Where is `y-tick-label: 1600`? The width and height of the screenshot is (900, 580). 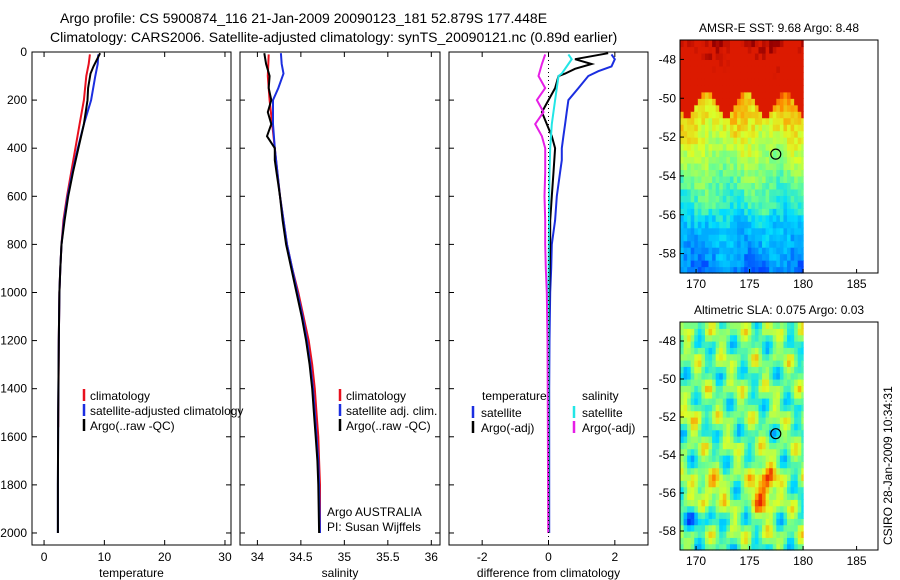
y-tick-label: 1600 is located at coordinates (13, 437).